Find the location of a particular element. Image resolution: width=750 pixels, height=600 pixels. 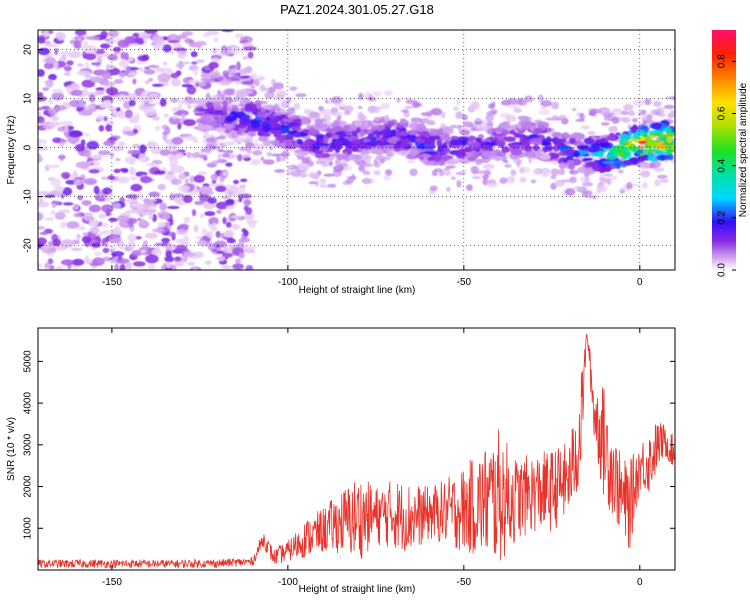

colorbar-ticks: 0.0 0.2 0.4 0.6 0.8 is located at coordinates (726, 165).